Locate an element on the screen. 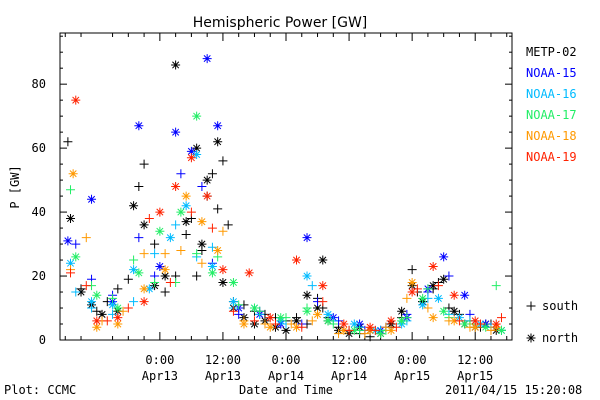 The height and width of the screenshot is (400, 600). y-tick-label: 40 is located at coordinates (39, 212).